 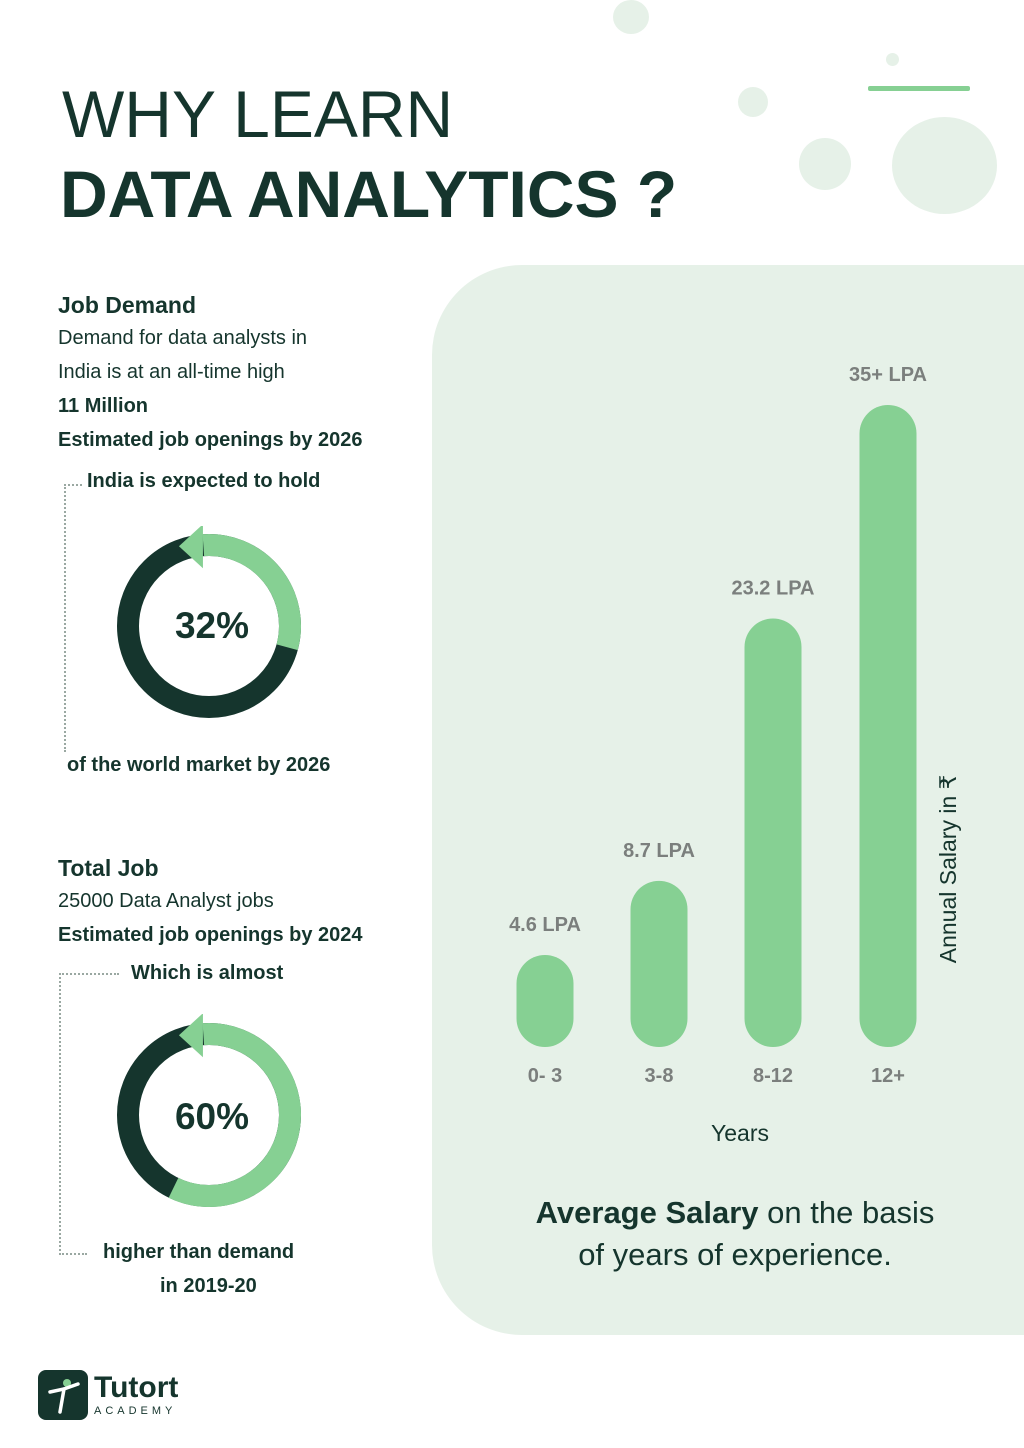 What do you see at coordinates (369, 194) in the screenshot?
I see `page-title-line-2: DATA ANALYTICS ?` at bounding box center [369, 194].